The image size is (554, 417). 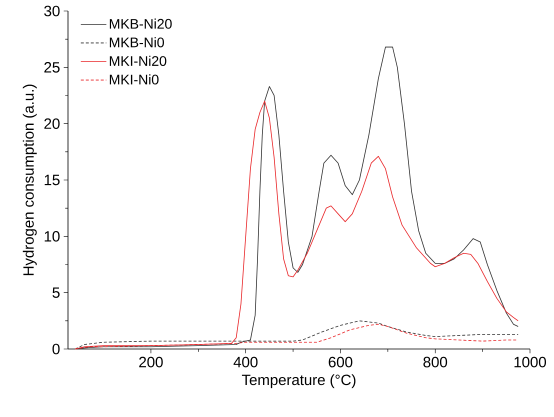 I want to click on legend-label: MKI-Ni0, so click(x=134, y=79).